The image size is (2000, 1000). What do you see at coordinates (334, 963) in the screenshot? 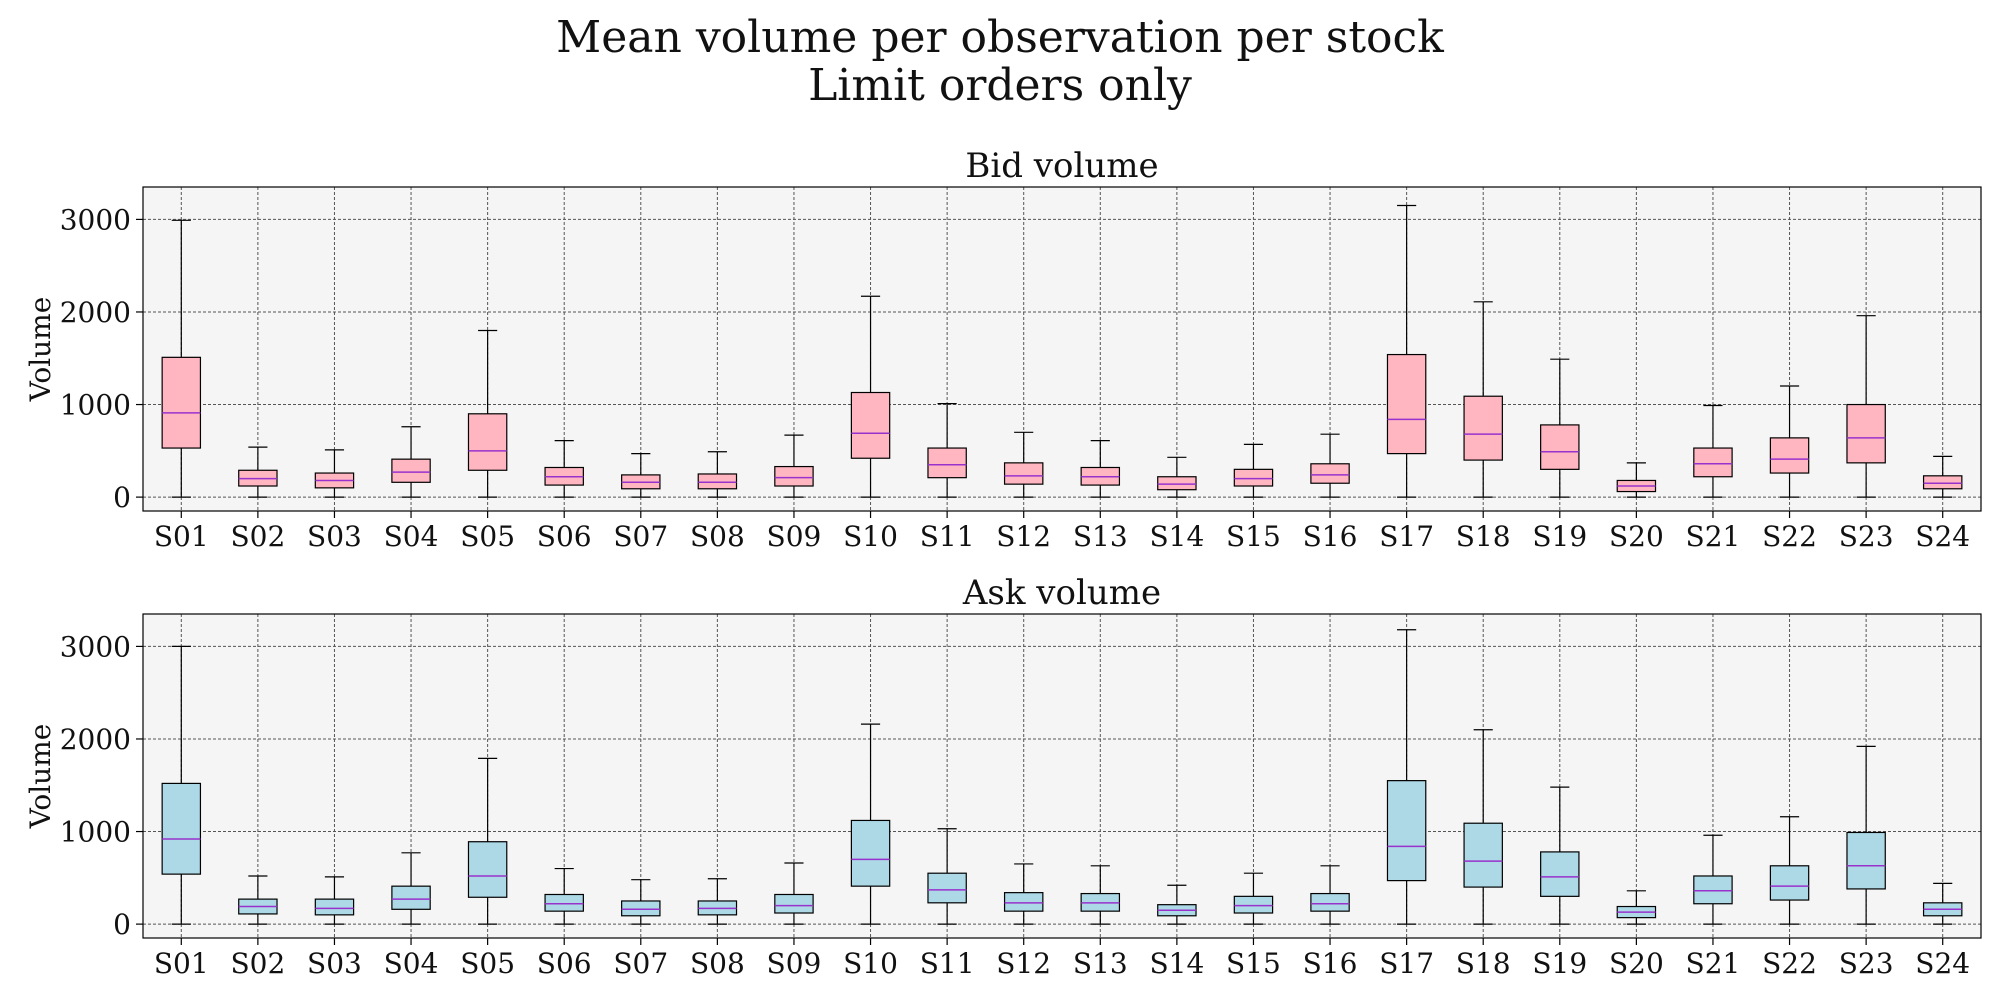
I see `ask-x-tick-label-S03: S03` at bounding box center [334, 963].